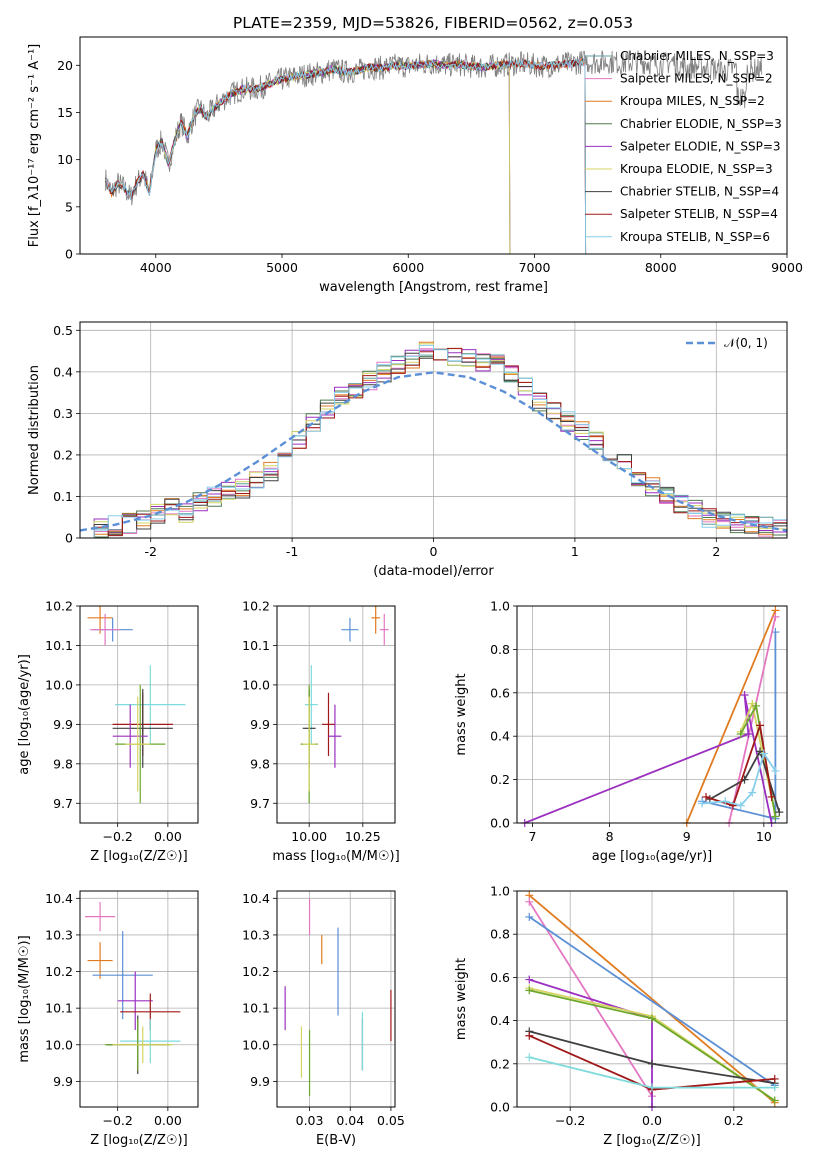 The width and height of the screenshot is (819, 1170). Describe the element at coordinates (63, 371) in the screenshot. I see `y-tick-label: 0.4` at that location.